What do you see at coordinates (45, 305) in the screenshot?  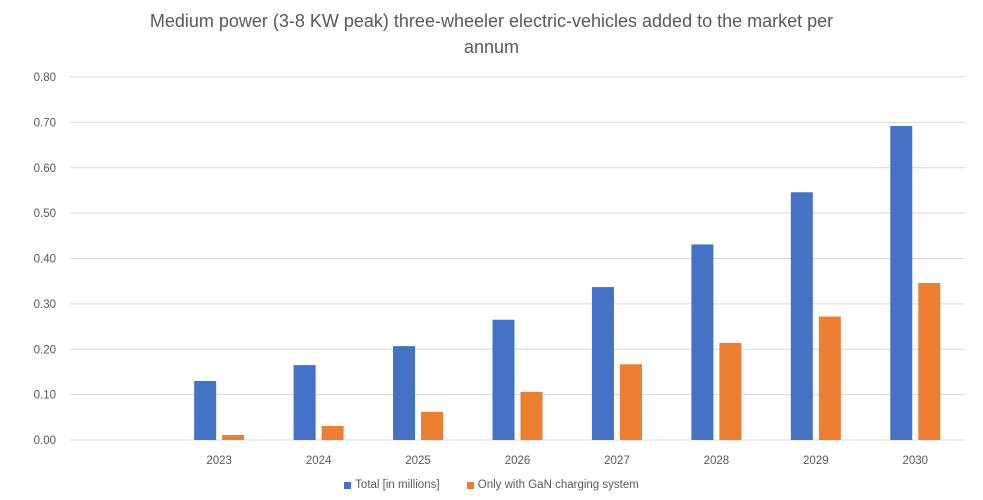 I see `y-tick-label: 0.30` at bounding box center [45, 305].